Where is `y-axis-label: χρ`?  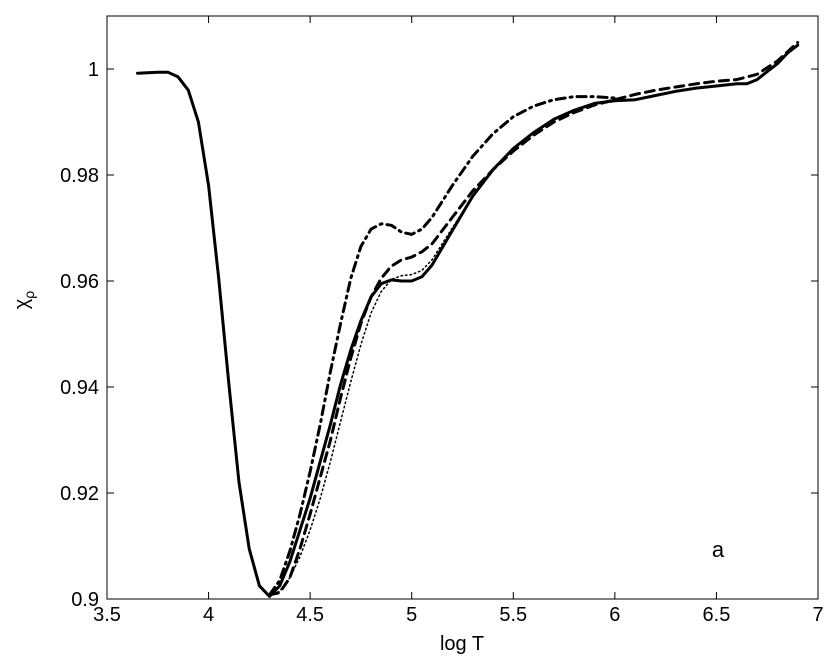 y-axis-label: χρ is located at coordinates (24, 300).